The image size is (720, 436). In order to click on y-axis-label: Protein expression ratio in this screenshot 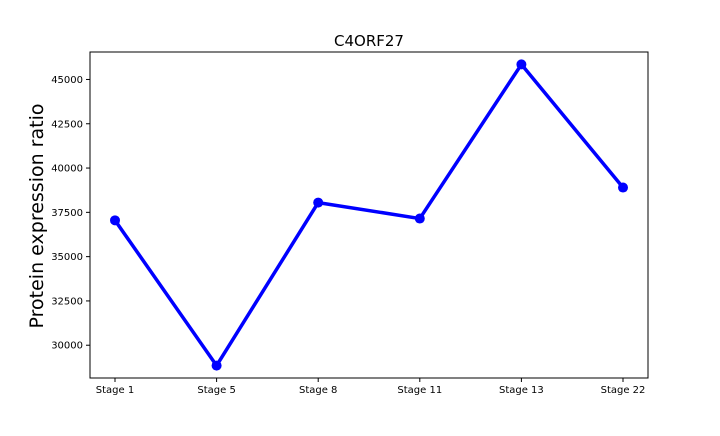, I will do `click(37, 216)`.